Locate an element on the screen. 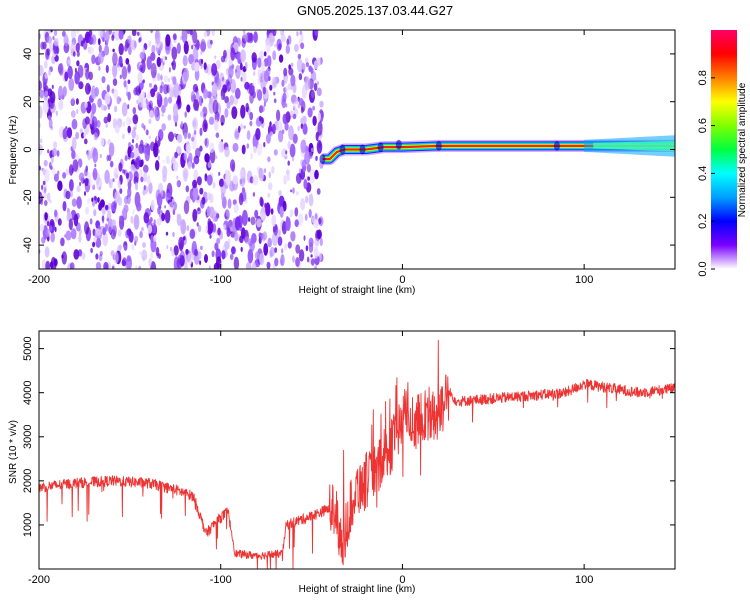 The image size is (750, 600). spectrogram-ytick-label: 0 is located at coordinates (28, 149).